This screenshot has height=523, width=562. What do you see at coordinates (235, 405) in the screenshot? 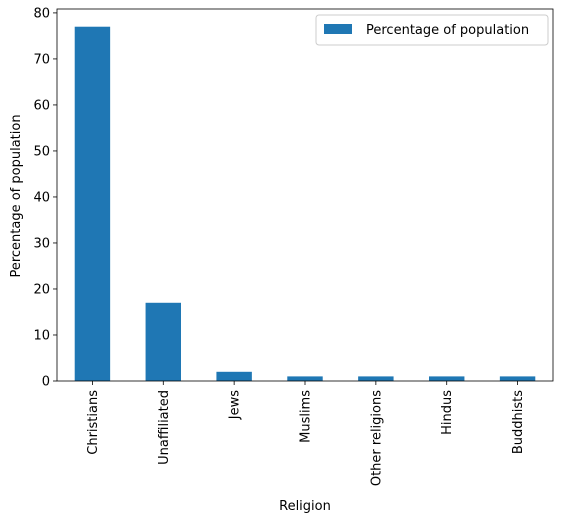
I see `x-tick-label: Jews` at bounding box center [235, 405].